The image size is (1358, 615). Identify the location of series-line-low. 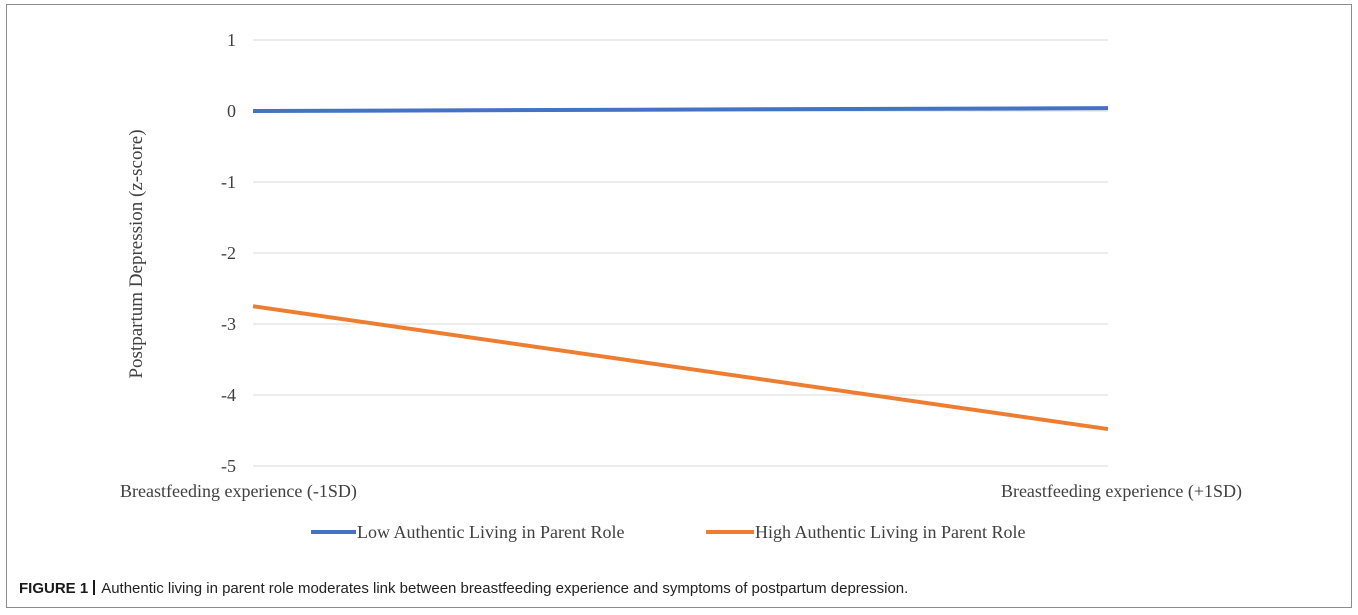
(680, 109).